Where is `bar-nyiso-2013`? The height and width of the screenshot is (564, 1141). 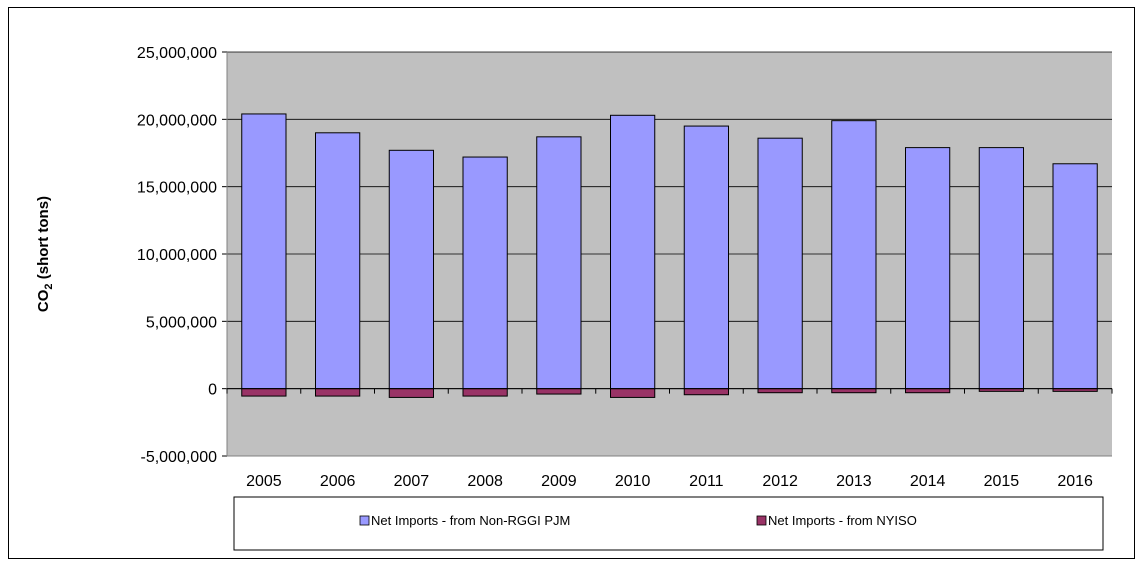
bar-nyiso-2013 is located at coordinates (854, 391).